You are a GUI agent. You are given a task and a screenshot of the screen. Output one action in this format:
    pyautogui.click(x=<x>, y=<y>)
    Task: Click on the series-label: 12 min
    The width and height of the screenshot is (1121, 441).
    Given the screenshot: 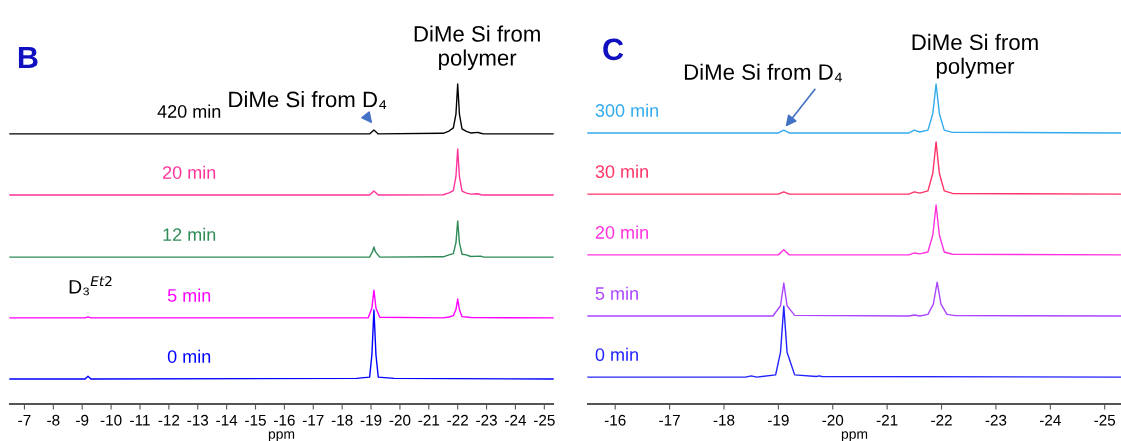 What is the action you would take?
    pyautogui.click(x=189, y=234)
    